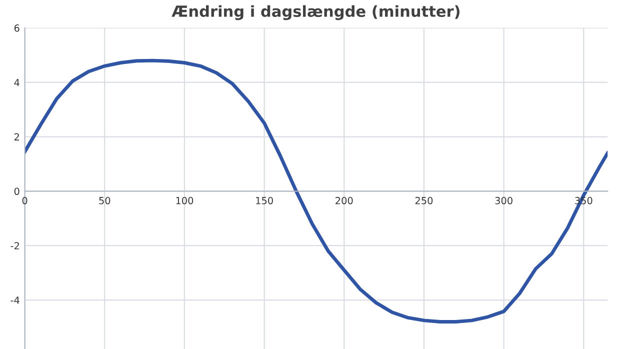 This screenshot has height=349, width=620. What do you see at coordinates (17, 28) in the screenshot?
I see `y-tick-label: 6` at bounding box center [17, 28].